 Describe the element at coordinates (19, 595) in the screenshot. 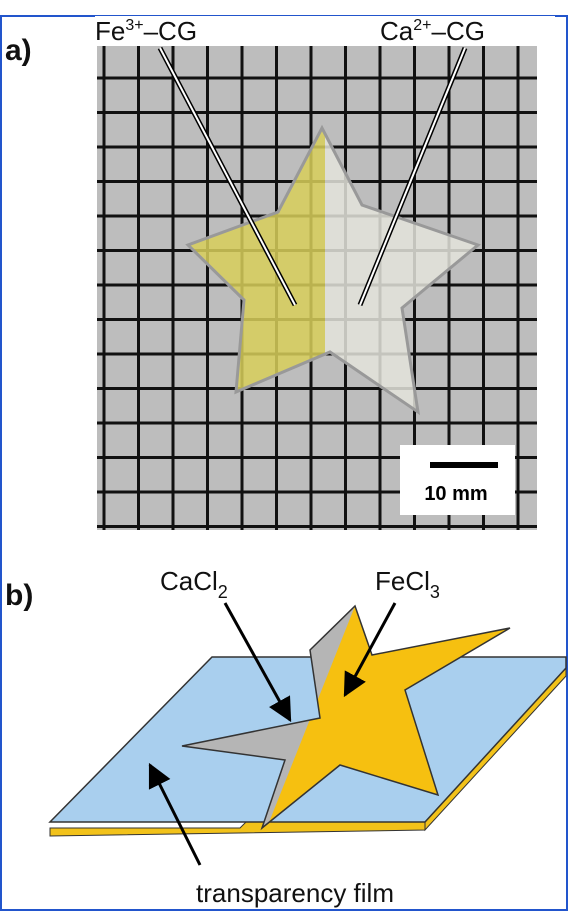

I see `panel-label: b)` at that location.